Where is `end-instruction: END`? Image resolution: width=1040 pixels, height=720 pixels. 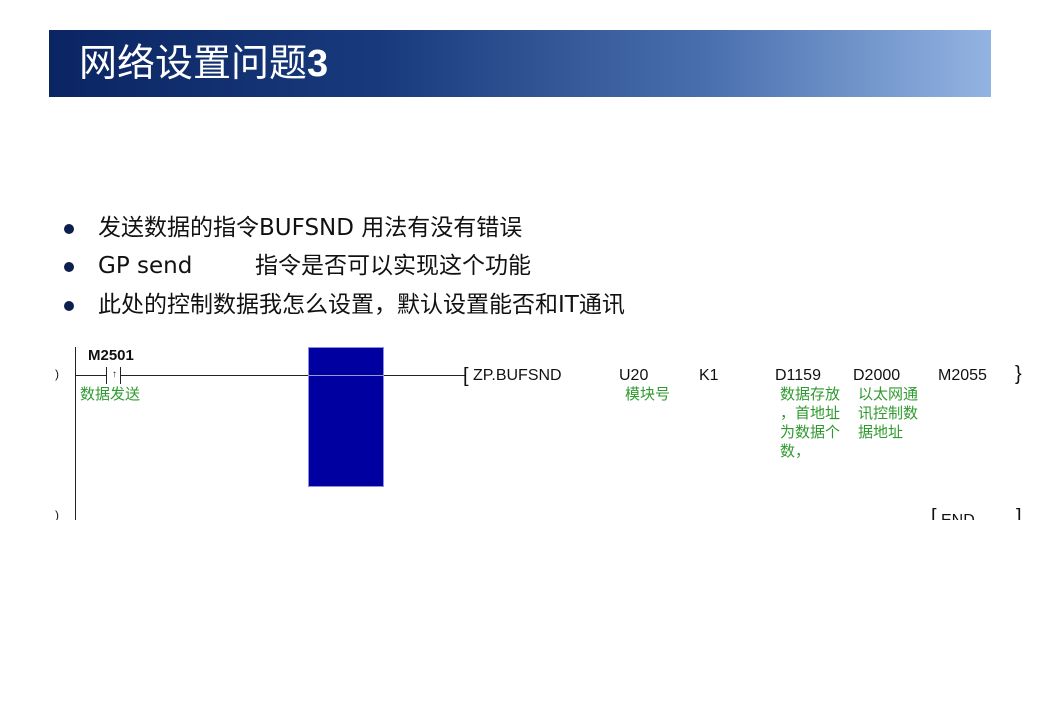 end-instruction: END is located at coordinates (958, 516).